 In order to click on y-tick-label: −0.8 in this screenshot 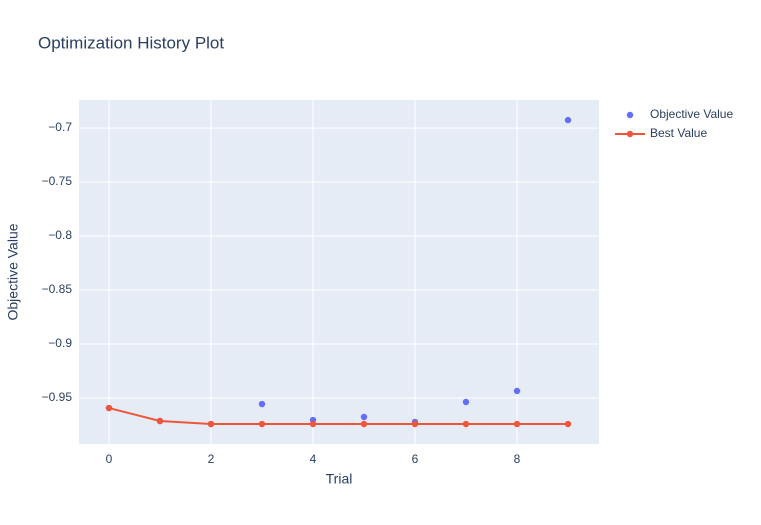, I will do `click(60, 235)`.